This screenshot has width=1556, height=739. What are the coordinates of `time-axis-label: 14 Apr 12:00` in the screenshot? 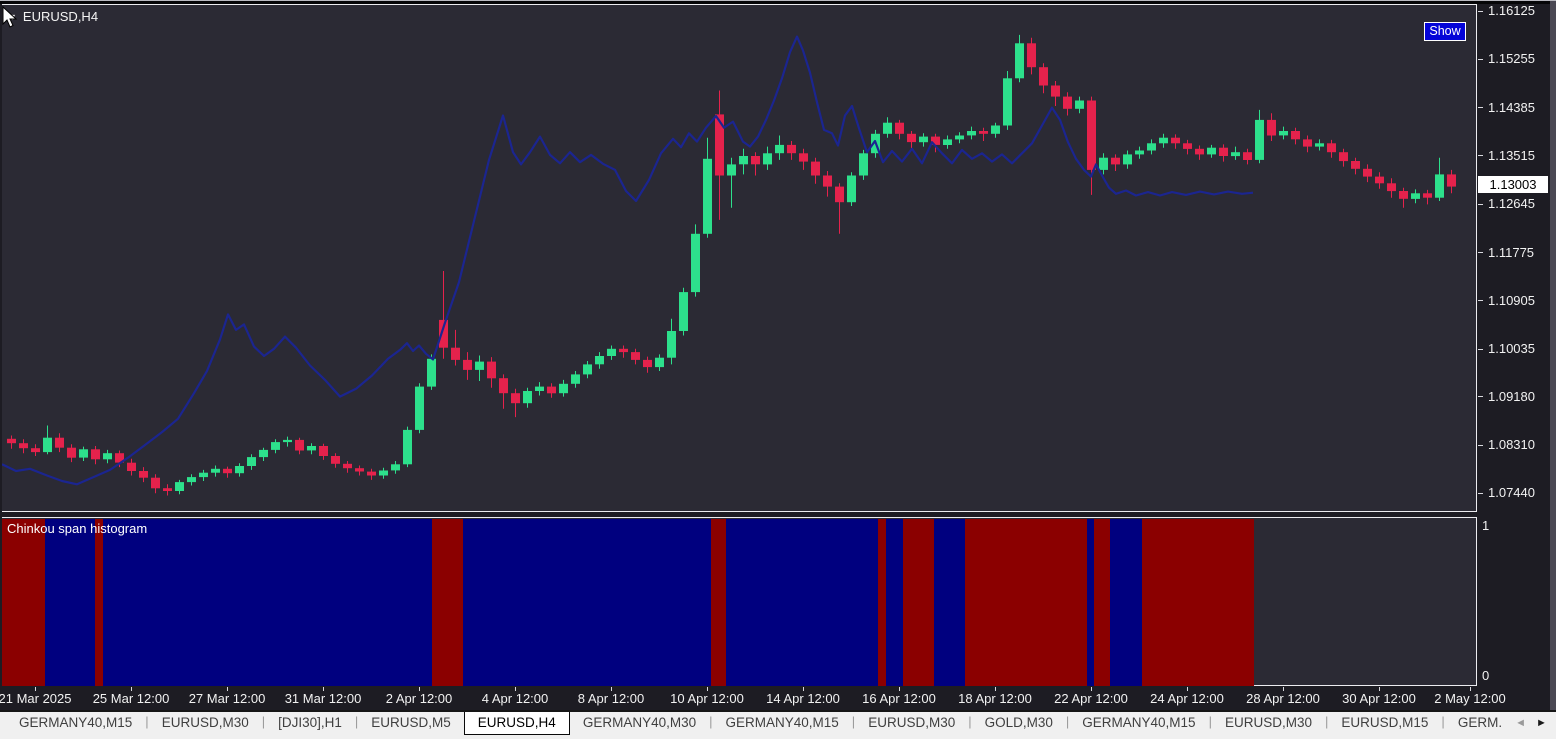 It's located at (803, 698).